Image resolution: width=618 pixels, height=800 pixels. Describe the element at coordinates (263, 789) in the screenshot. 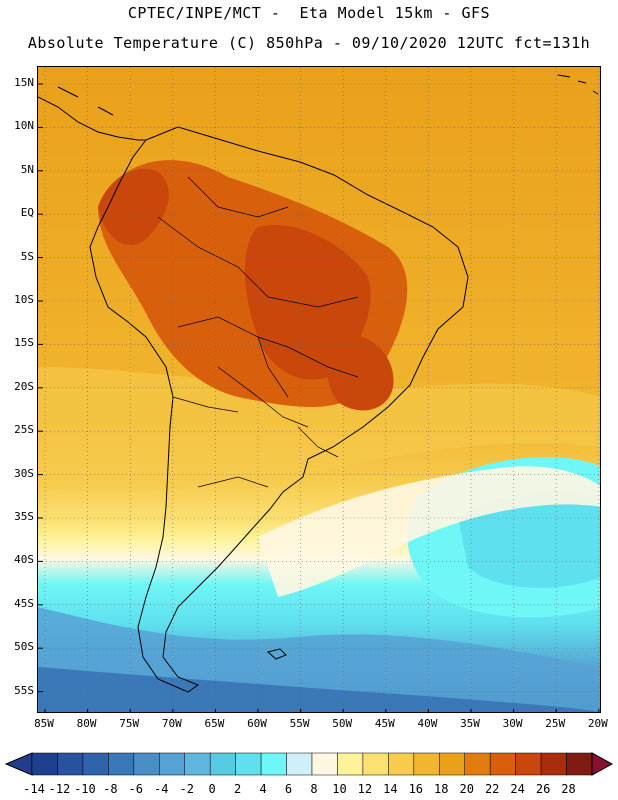

I see `colorbar-label: 4` at that location.